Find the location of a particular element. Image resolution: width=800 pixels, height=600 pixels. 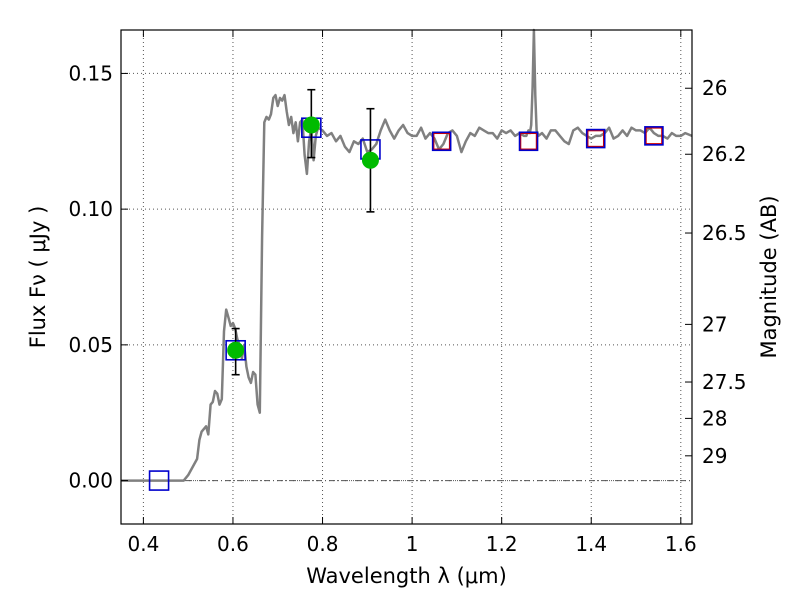

y-axis-title: Flux Fν ( μJy ) is located at coordinates (38, 277).